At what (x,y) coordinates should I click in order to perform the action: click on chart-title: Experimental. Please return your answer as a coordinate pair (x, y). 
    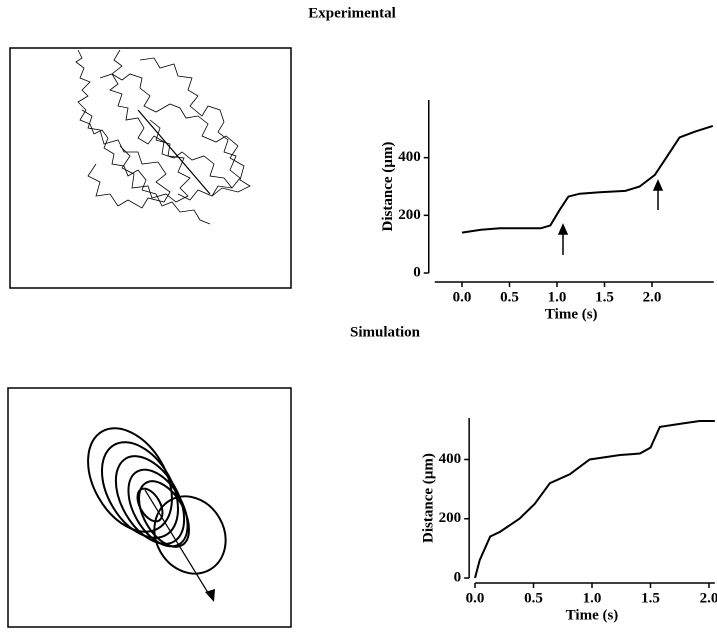
    Looking at the image, I should click on (352, 13).